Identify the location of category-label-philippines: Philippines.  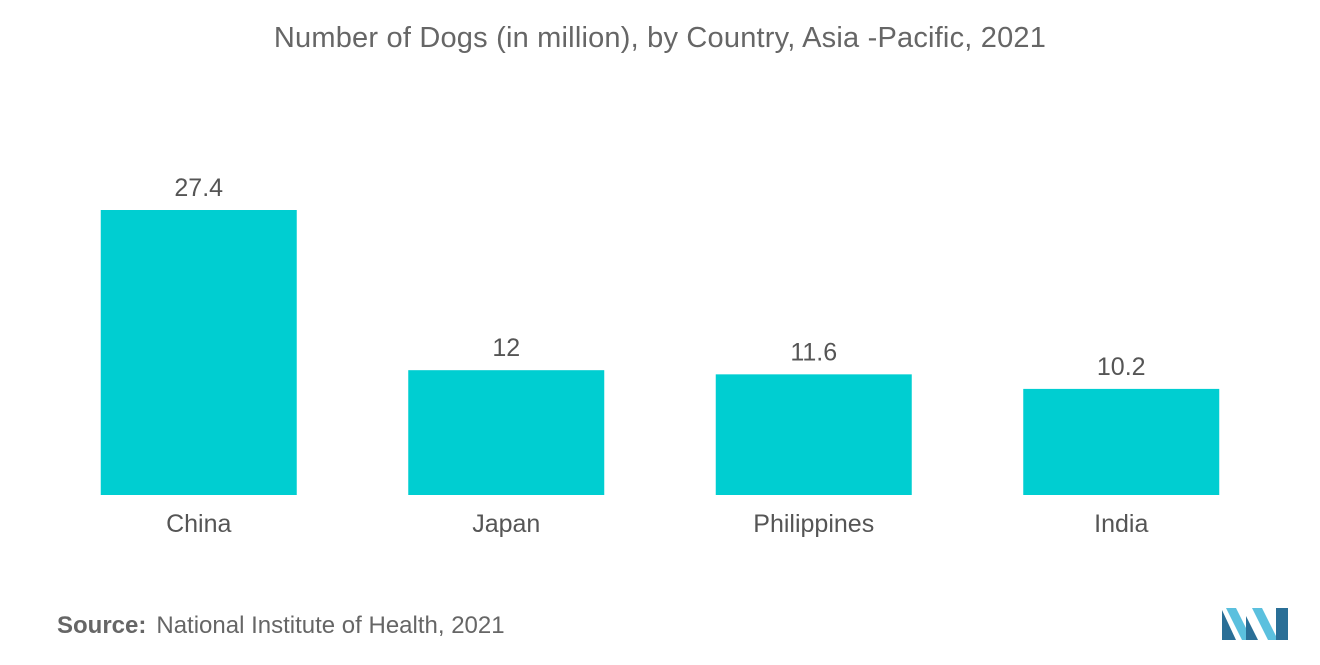
(813, 524).